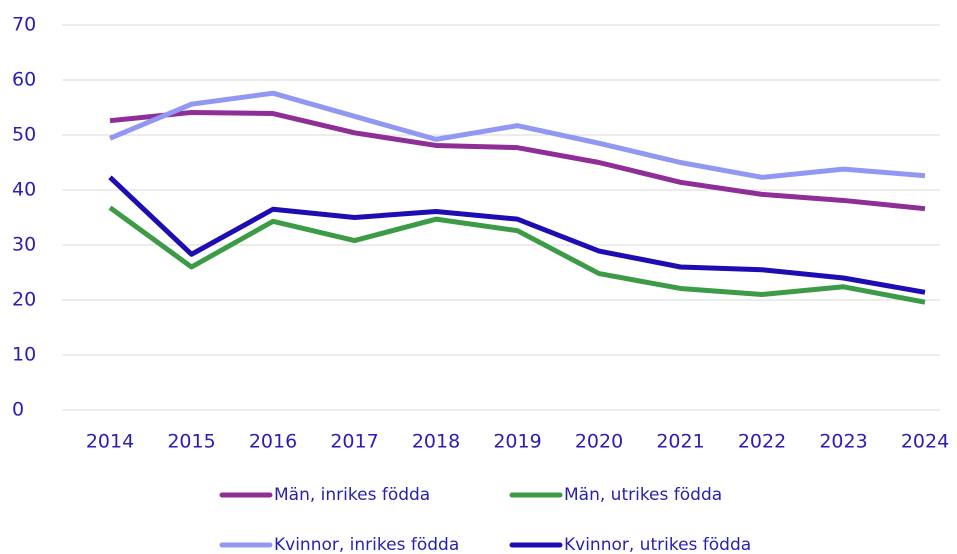  What do you see at coordinates (517, 442) in the screenshot?
I see `x-tick-label: 2019` at bounding box center [517, 442].